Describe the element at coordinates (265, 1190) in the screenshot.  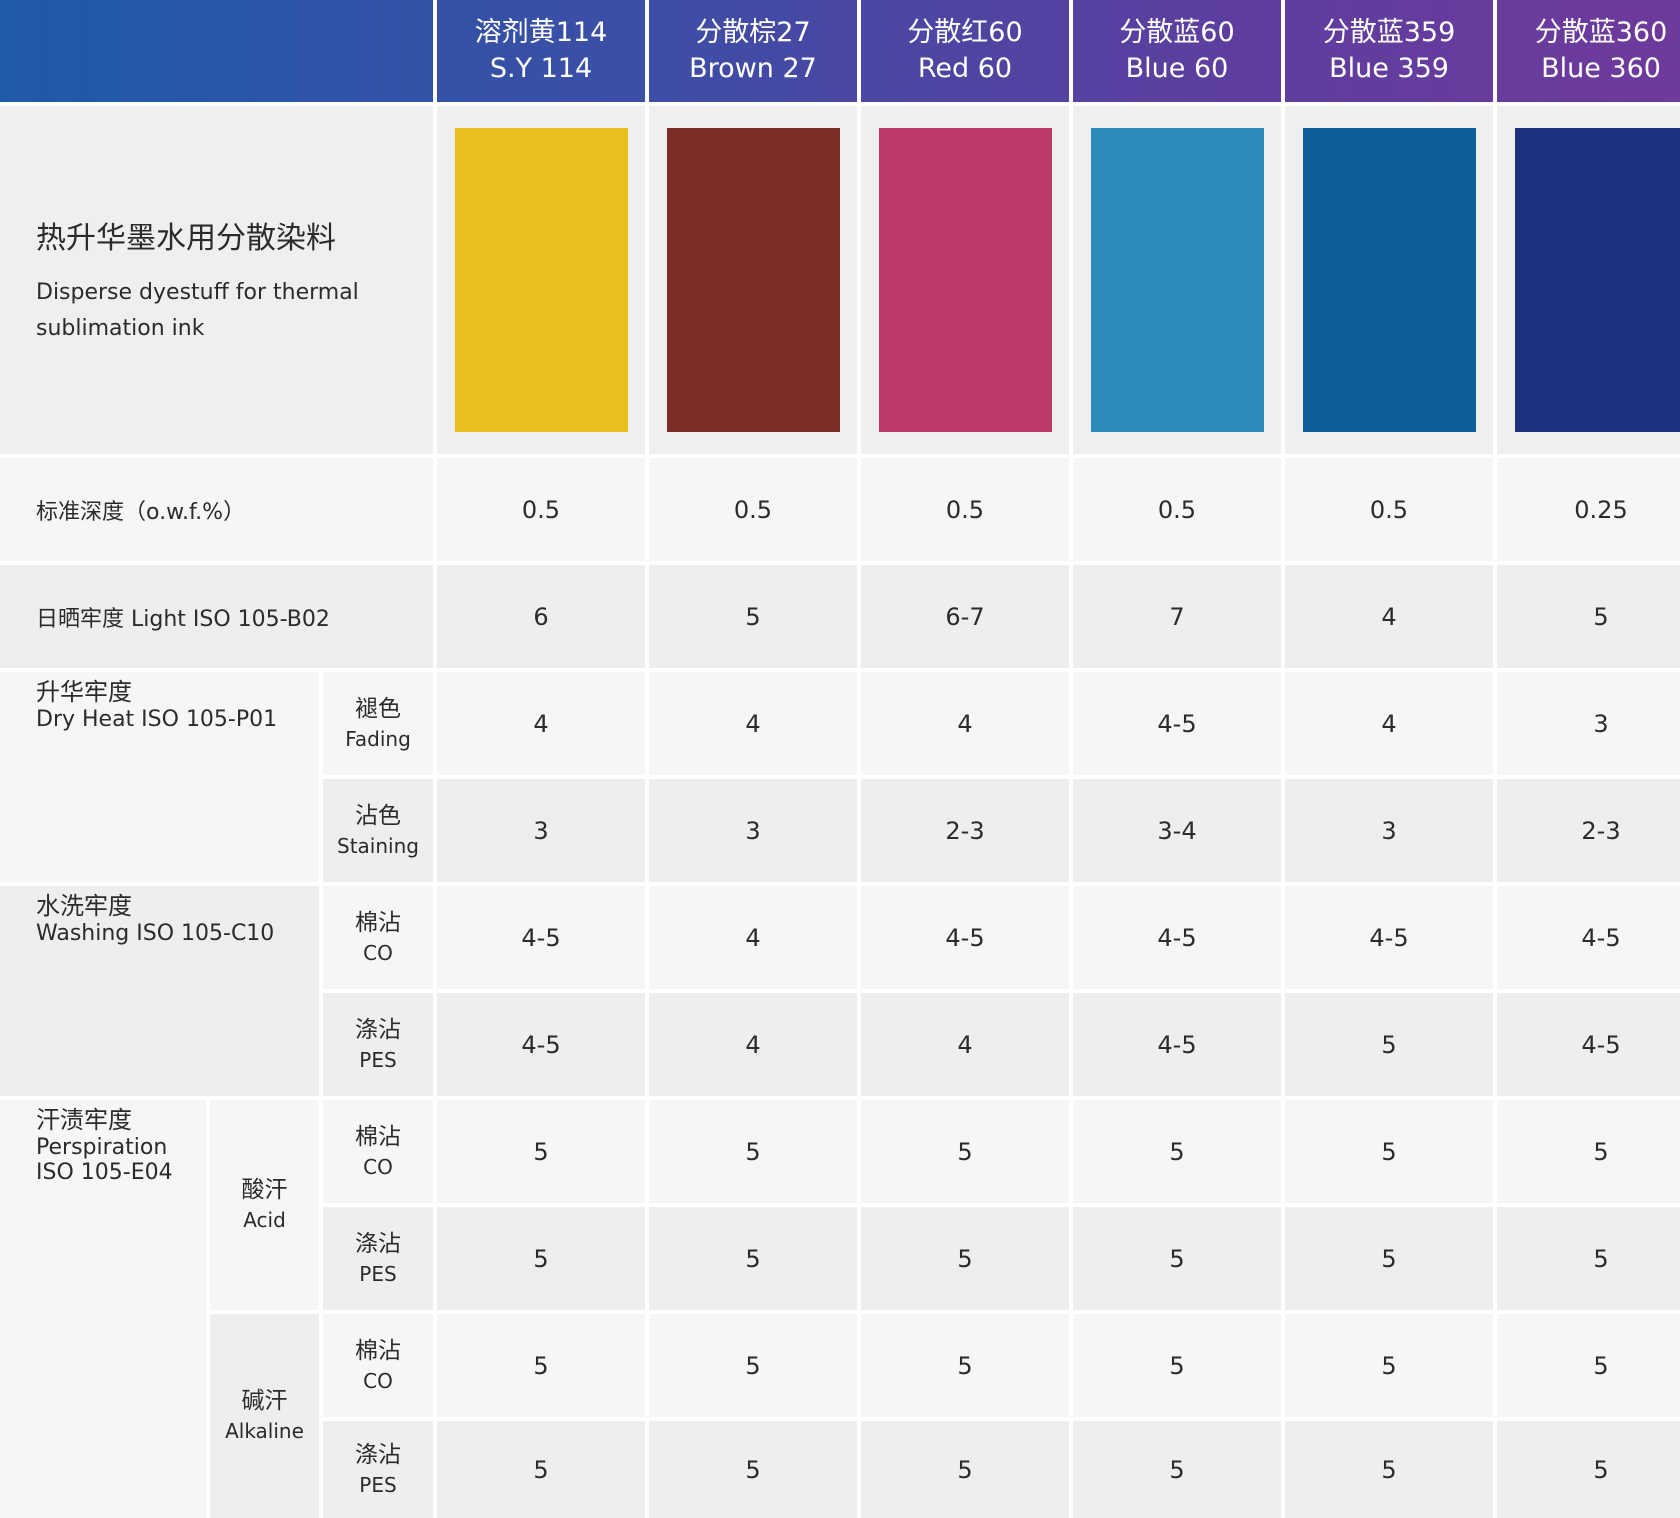
I see `acid-label-zh: 酸汗` at that location.